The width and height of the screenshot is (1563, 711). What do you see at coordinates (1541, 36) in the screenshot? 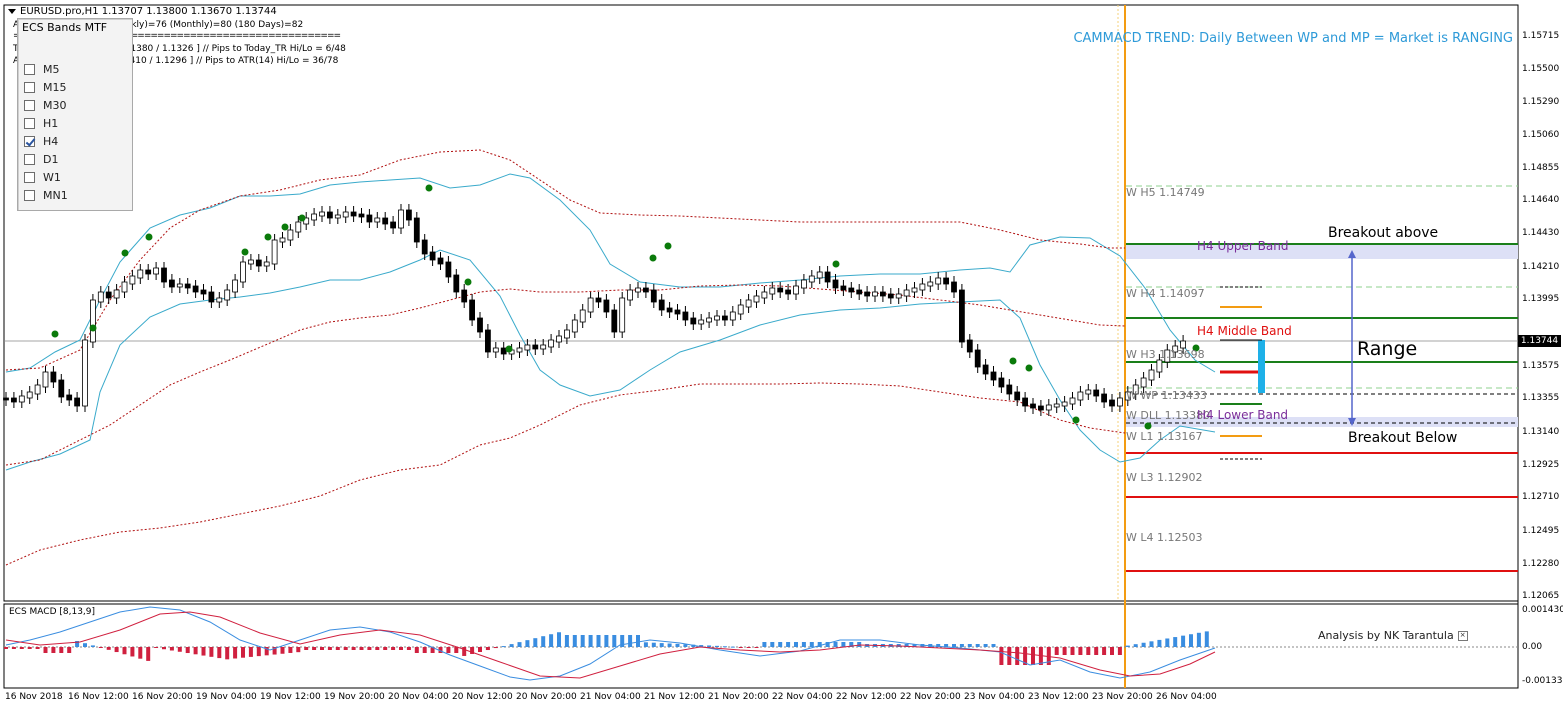
I see `price-tick-label: 1.15715` at bounding box center [1541, 36].